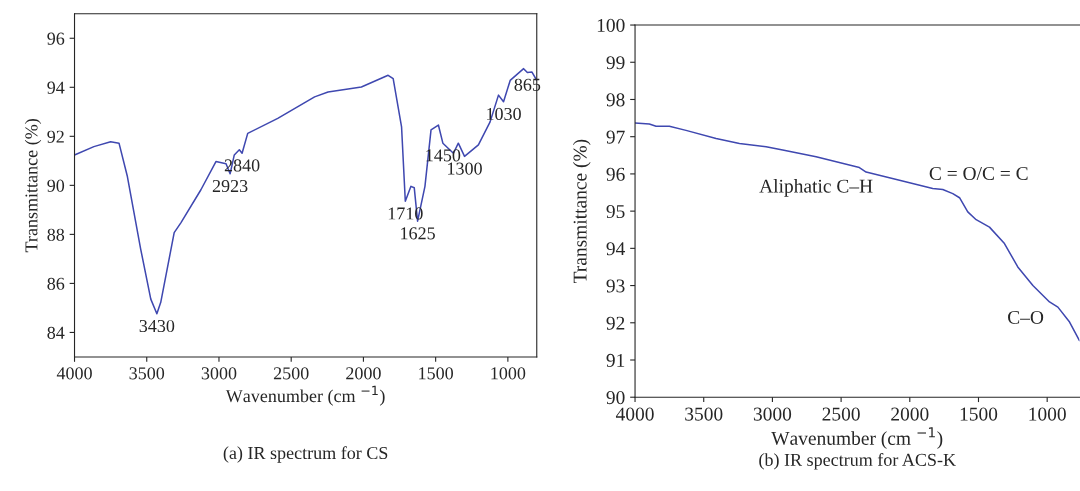  Describe the element at coordinates (615, 137) in the screenshot. I see `y-tick-label: 97` at that location.